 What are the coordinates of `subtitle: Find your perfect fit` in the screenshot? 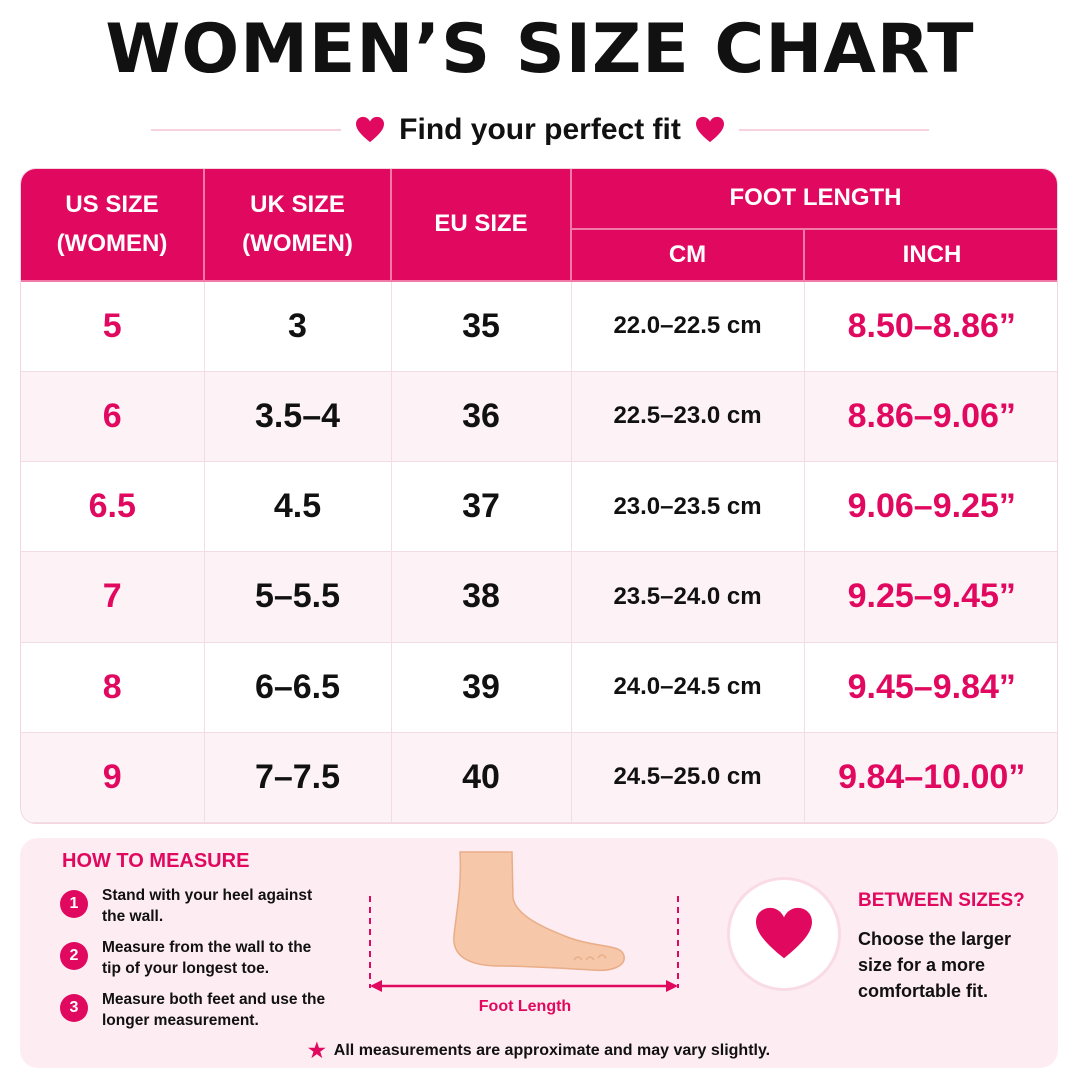 It's located at (540, 129).